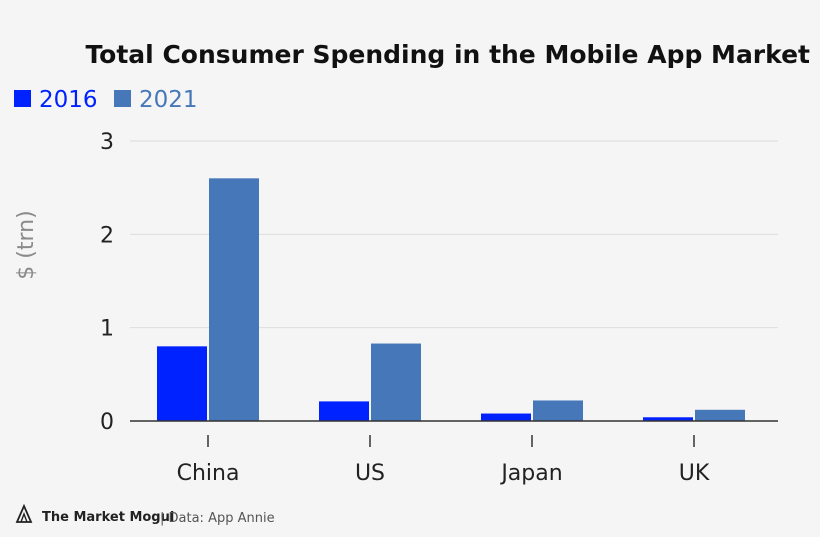  I want to click on bar-china-2016, so click(182, 383).